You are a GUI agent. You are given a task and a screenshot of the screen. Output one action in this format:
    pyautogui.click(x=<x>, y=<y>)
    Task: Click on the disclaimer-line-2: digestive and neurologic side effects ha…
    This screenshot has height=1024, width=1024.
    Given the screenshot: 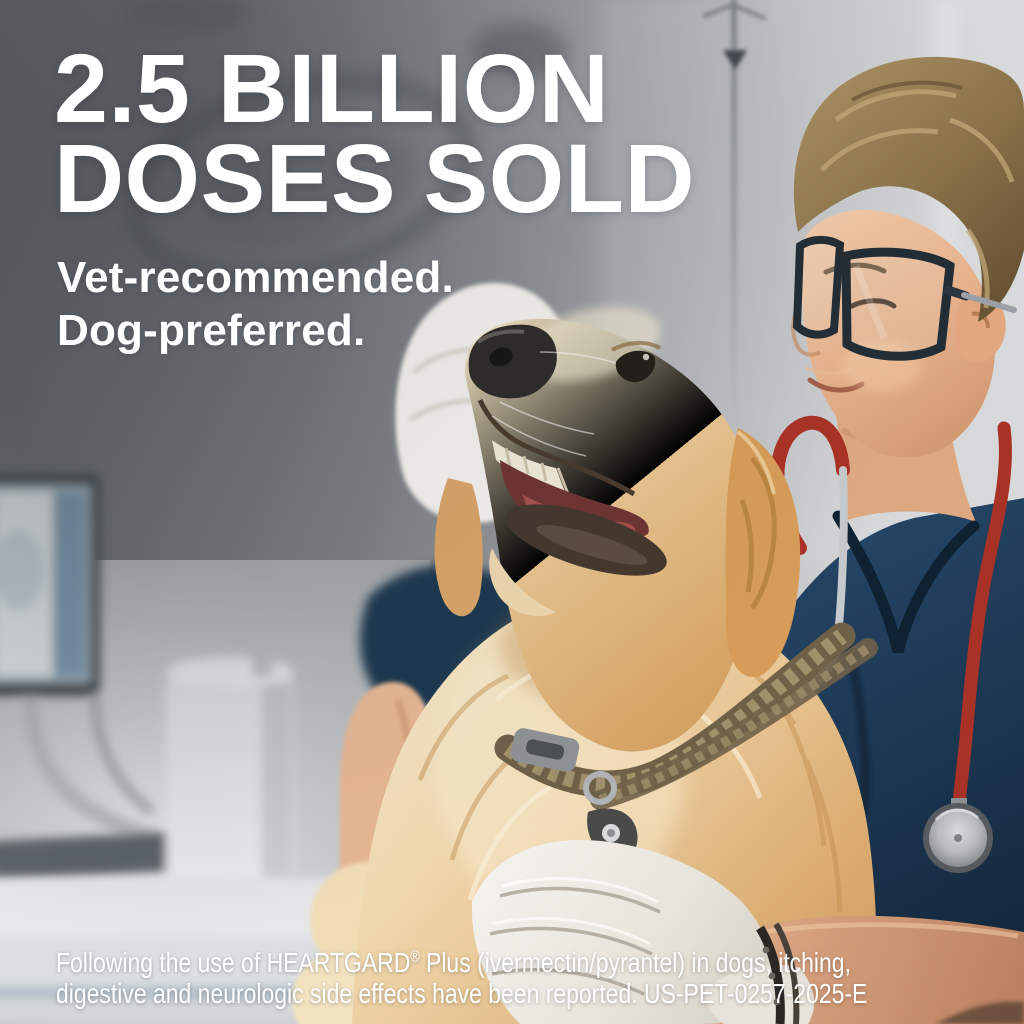 What is the action you would take?
    pyautogui.click(x=462, y=994)
    